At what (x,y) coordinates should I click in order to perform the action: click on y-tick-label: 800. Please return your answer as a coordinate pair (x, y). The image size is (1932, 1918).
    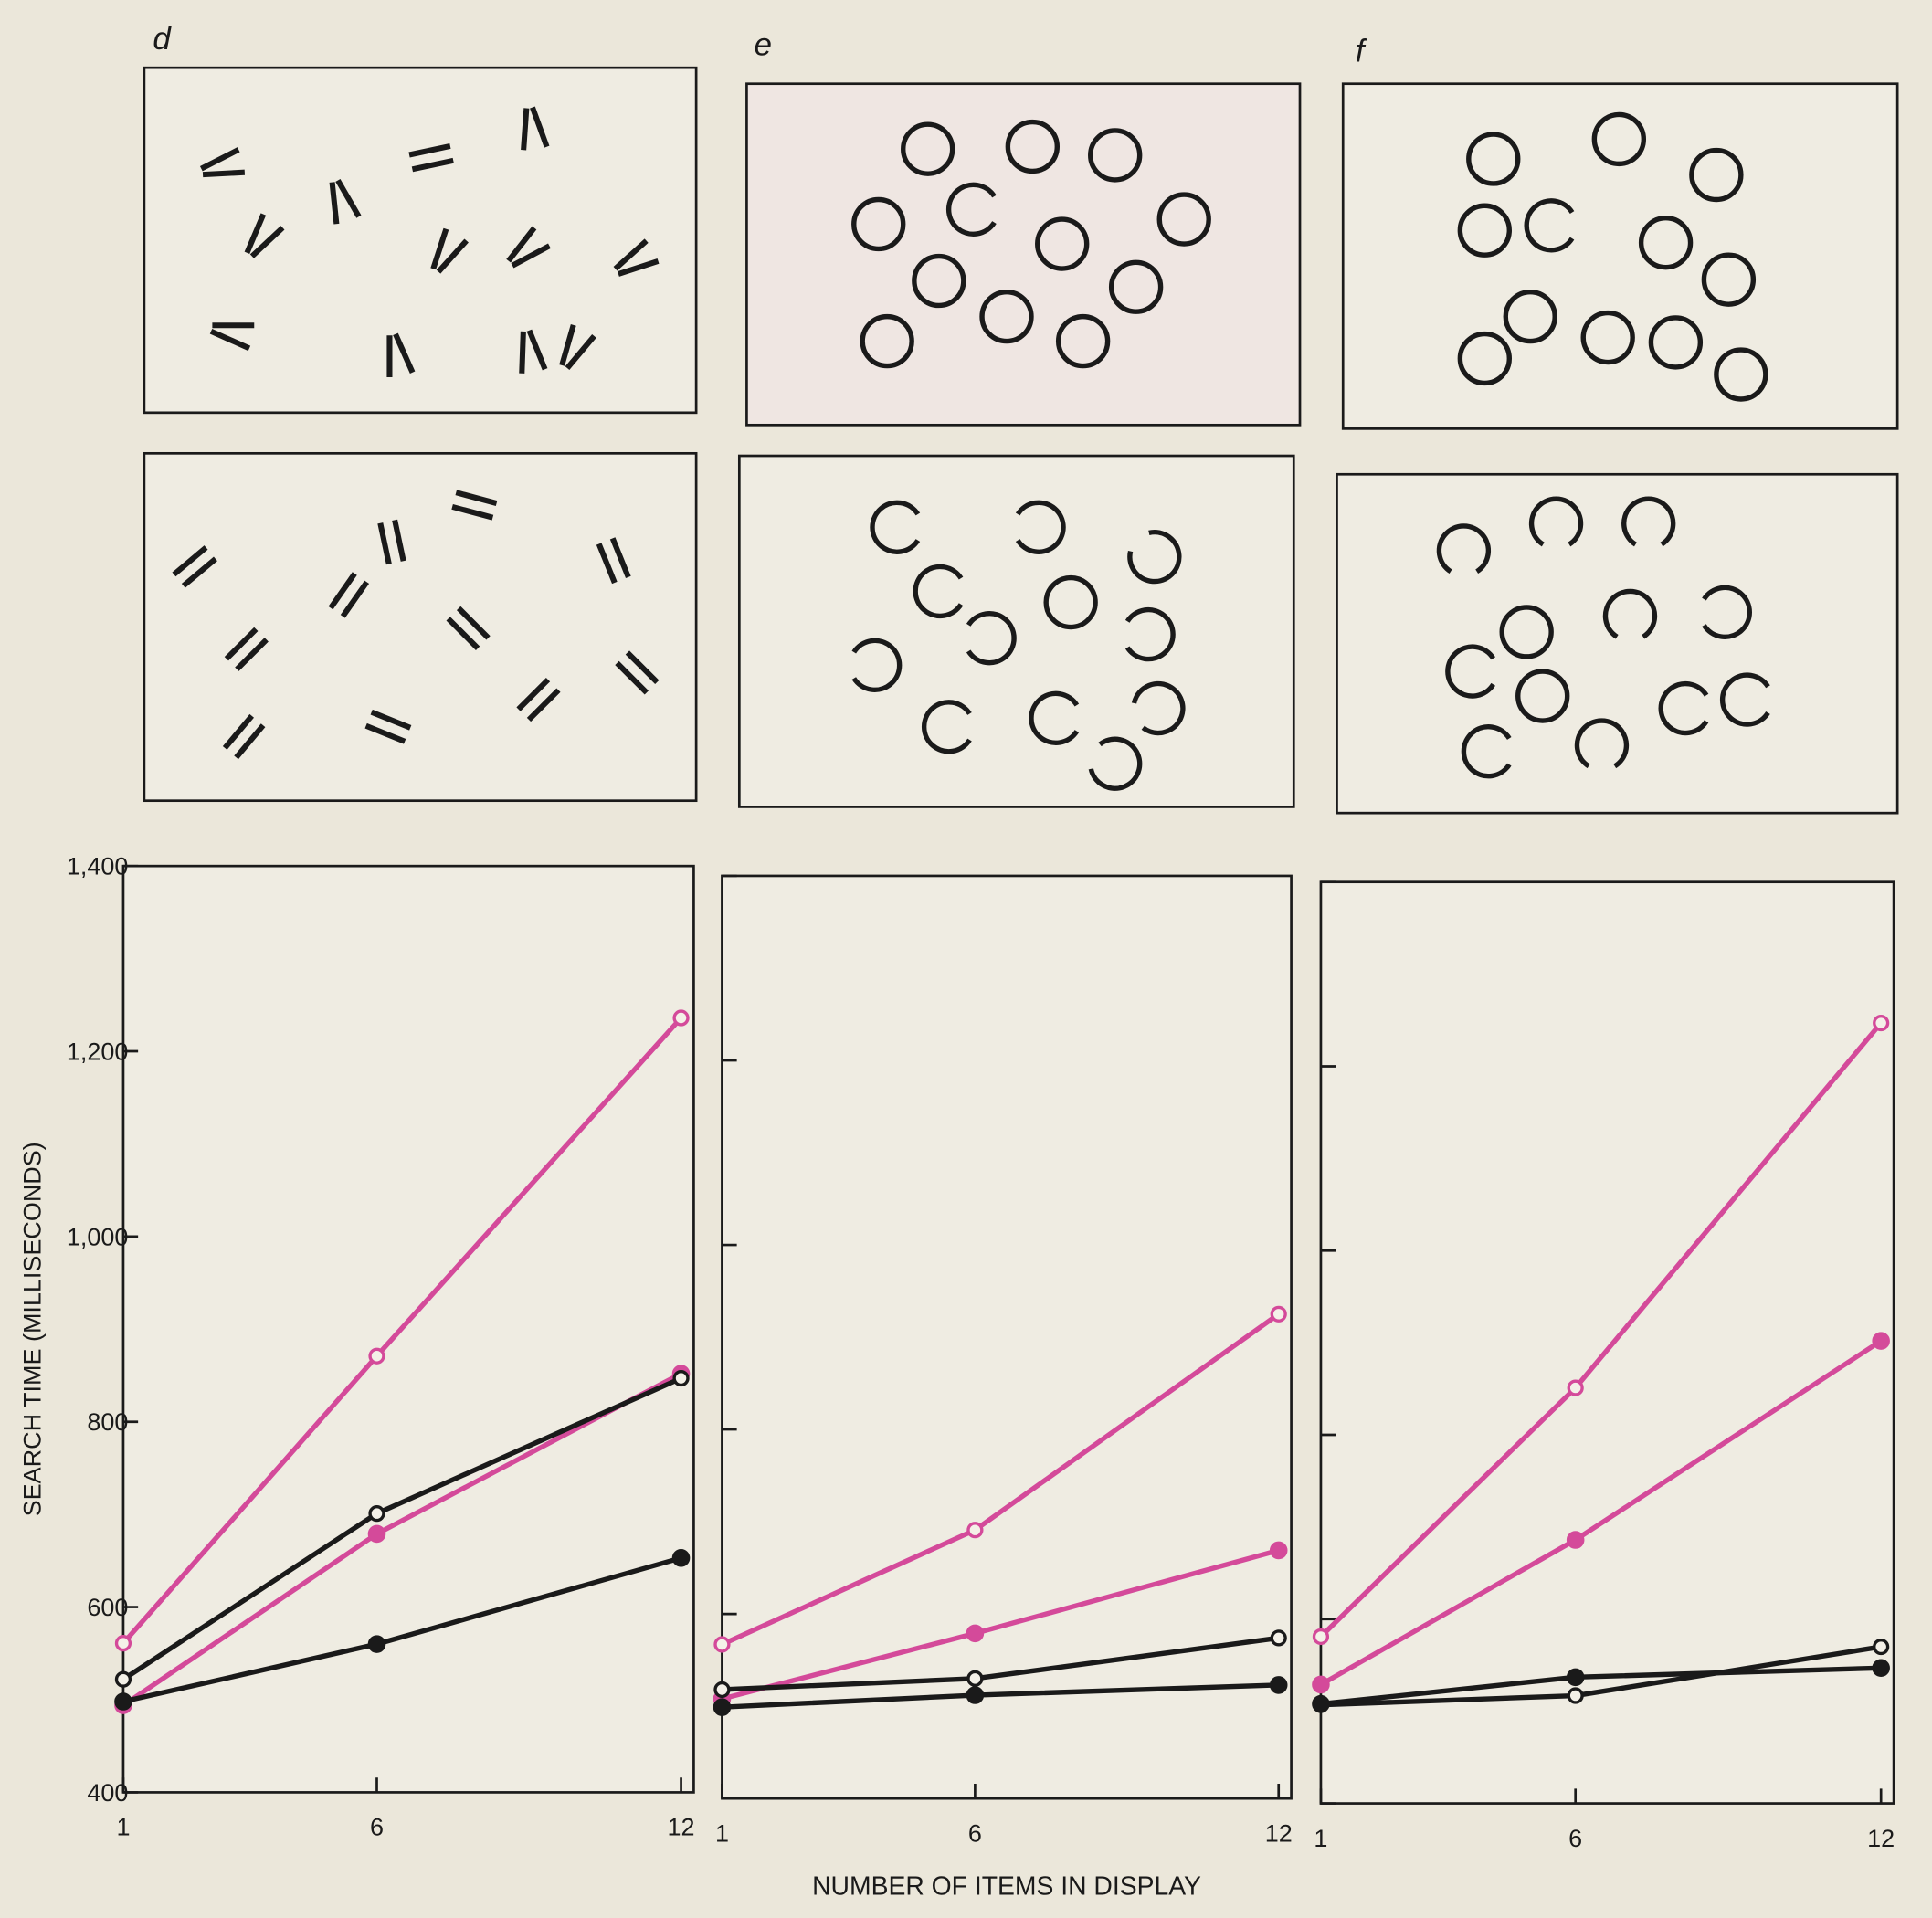
    Looking at the image, I should click on (107, 1422).